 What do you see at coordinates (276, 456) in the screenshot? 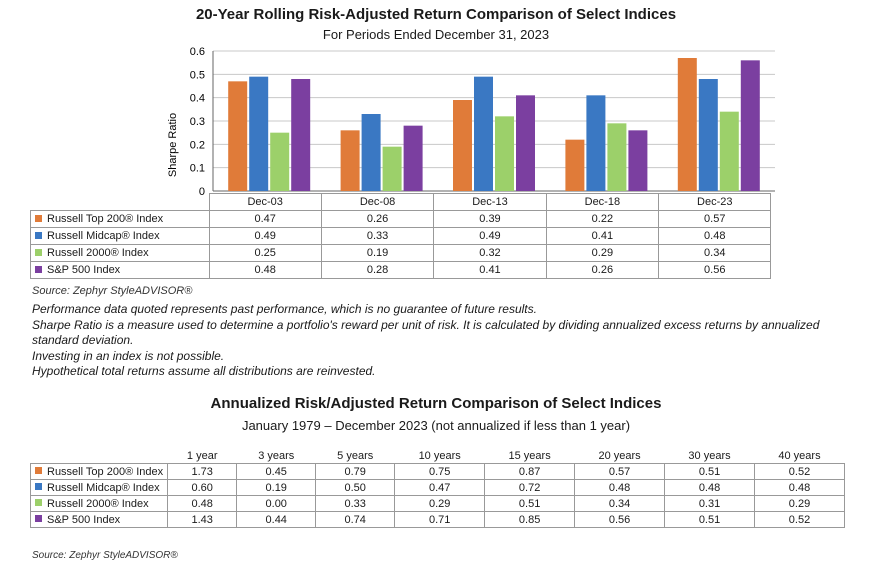
I see `column-header: 3 years` at bounding box center [276, 456].